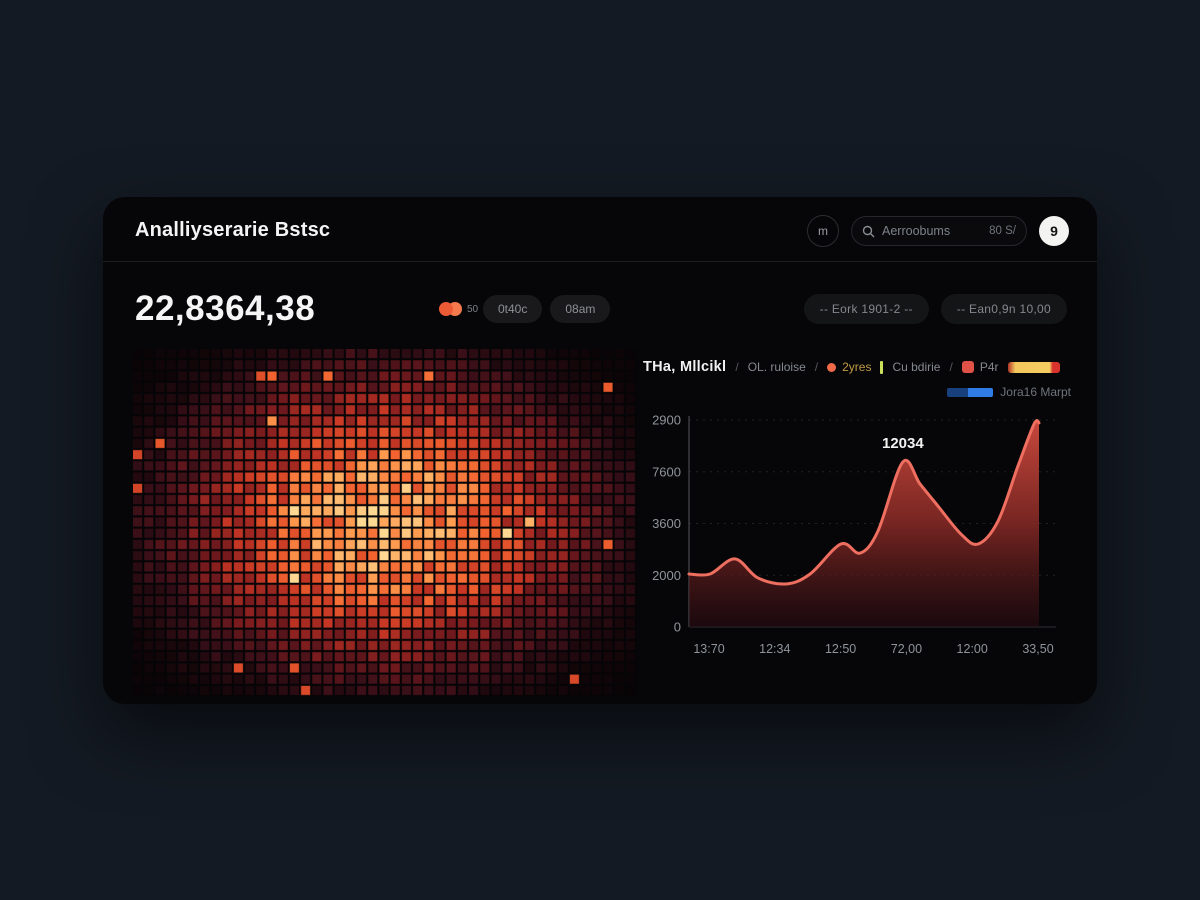 This screenshot has height=900, width=1200. I want to click on legend-item-2: 2yres, so click(849, 367).